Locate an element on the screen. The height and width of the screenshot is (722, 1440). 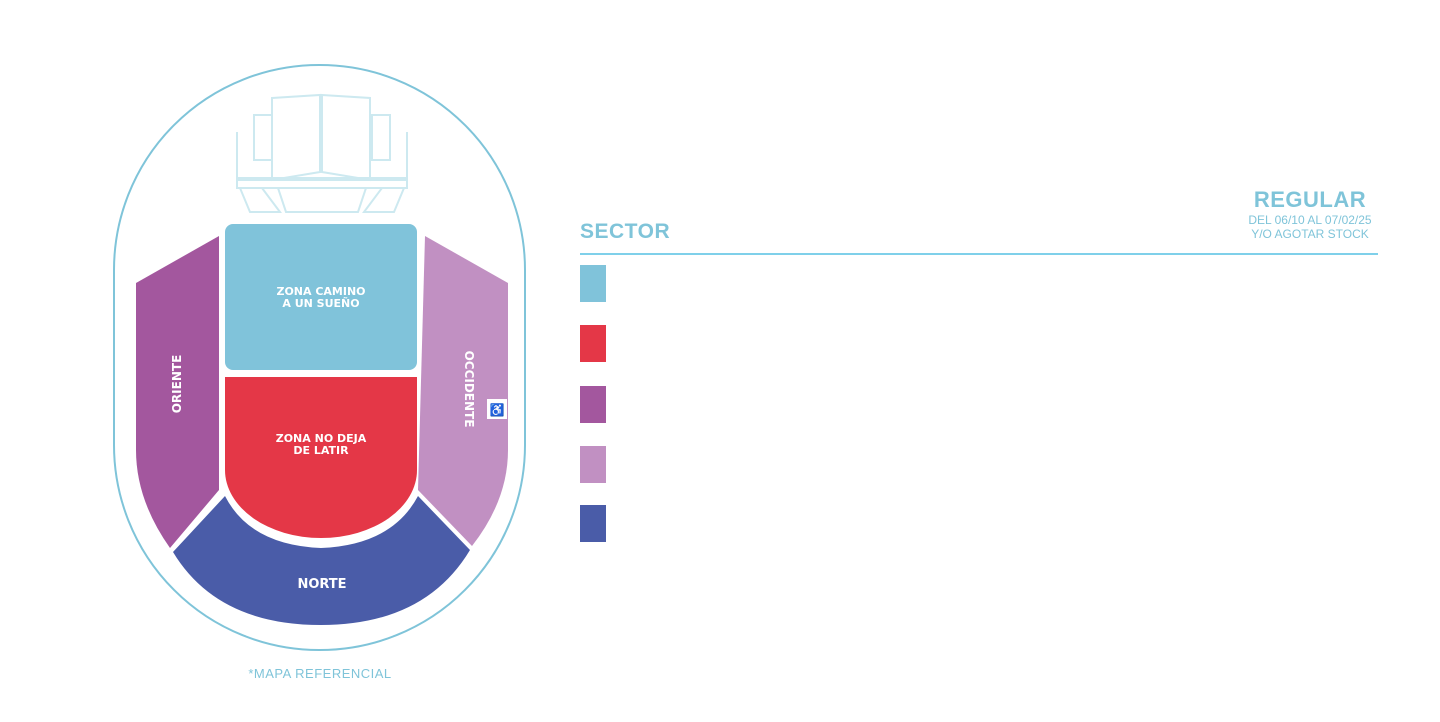
zone-oriente-label: ORIENTE is located at coordinates (177, 384).